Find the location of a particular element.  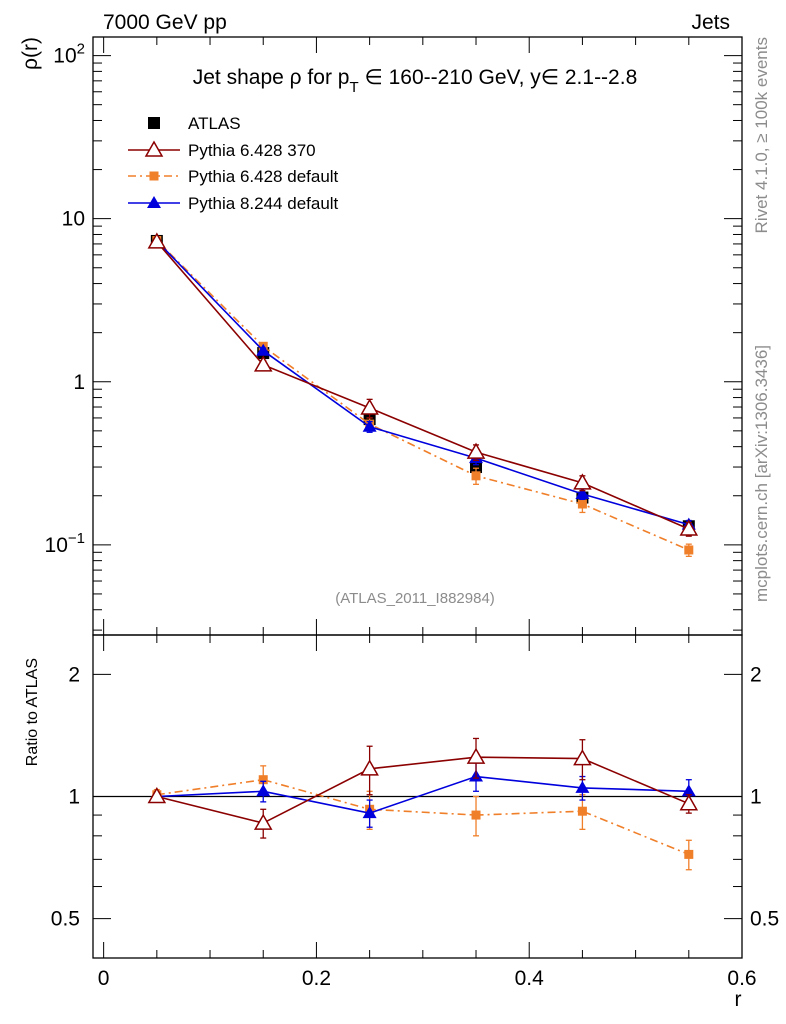

main-ylabel: ρ(r) is located at coordinates (30, 53).